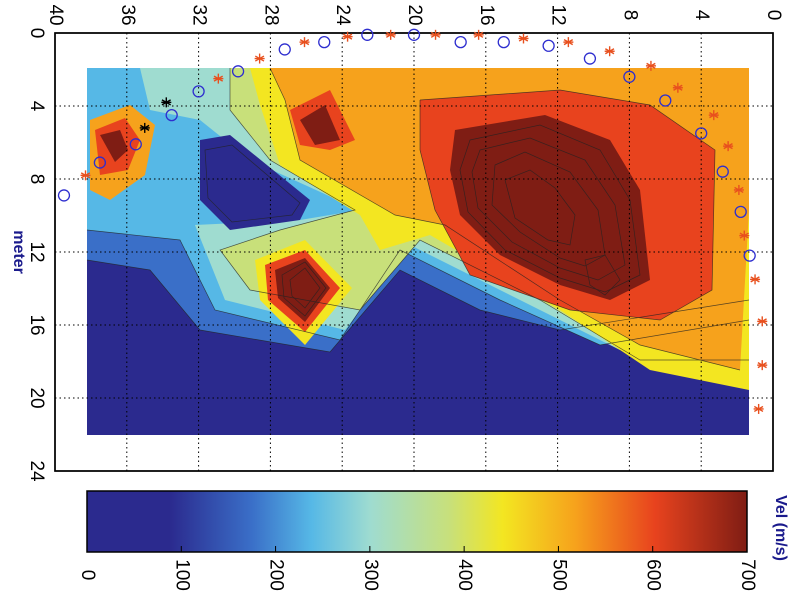 This screenshot has height=595, width=800. What do you see at coordinates (36, 471) in the screenshot?
I see `y-tick-label: 24` at bounding box center [36, 471].